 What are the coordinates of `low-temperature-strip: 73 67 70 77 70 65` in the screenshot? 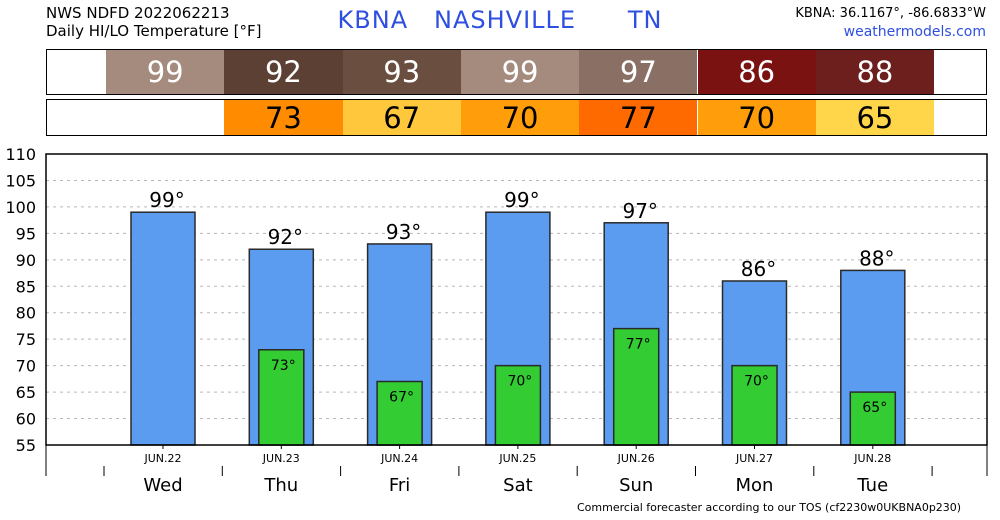 It's located at (516, 117).